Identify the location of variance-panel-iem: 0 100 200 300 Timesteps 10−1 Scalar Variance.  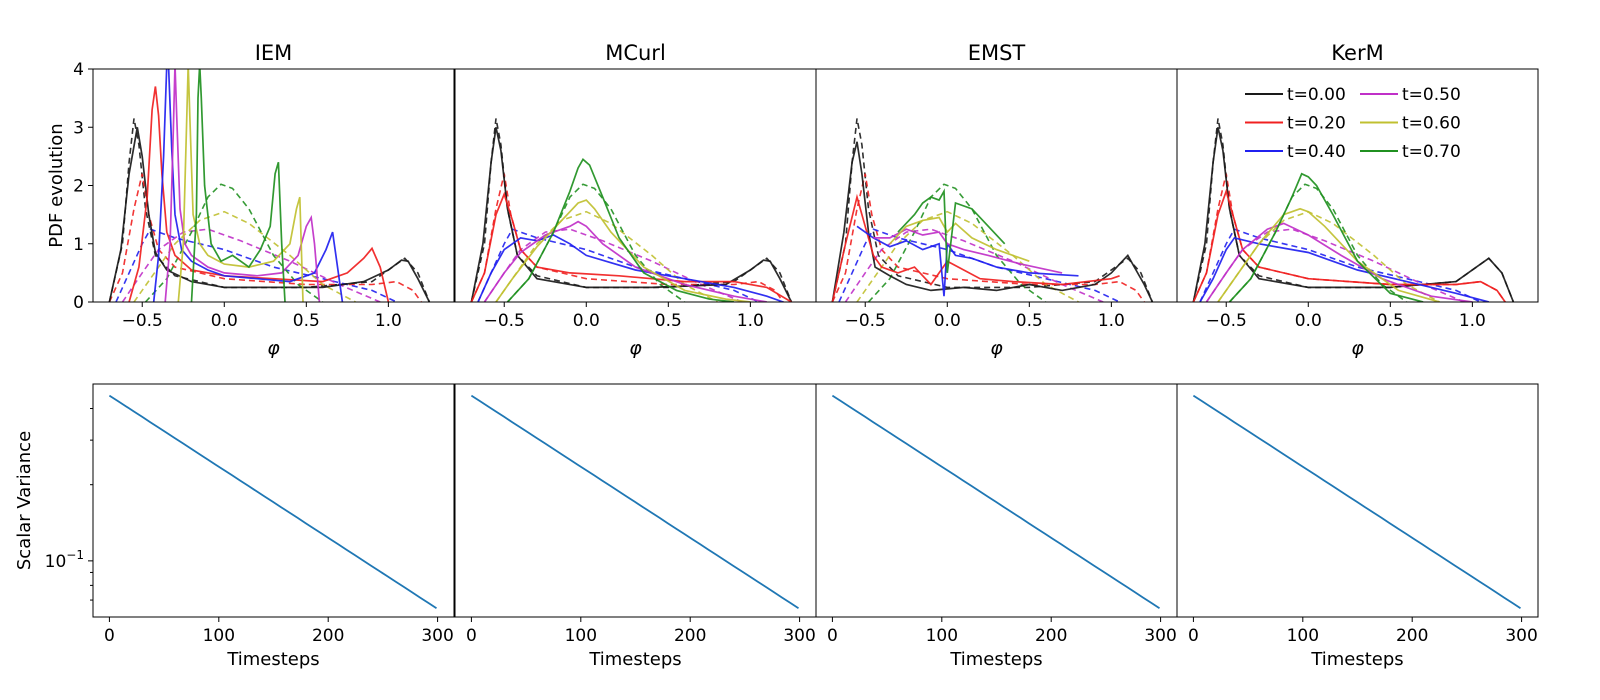
(234, 526).